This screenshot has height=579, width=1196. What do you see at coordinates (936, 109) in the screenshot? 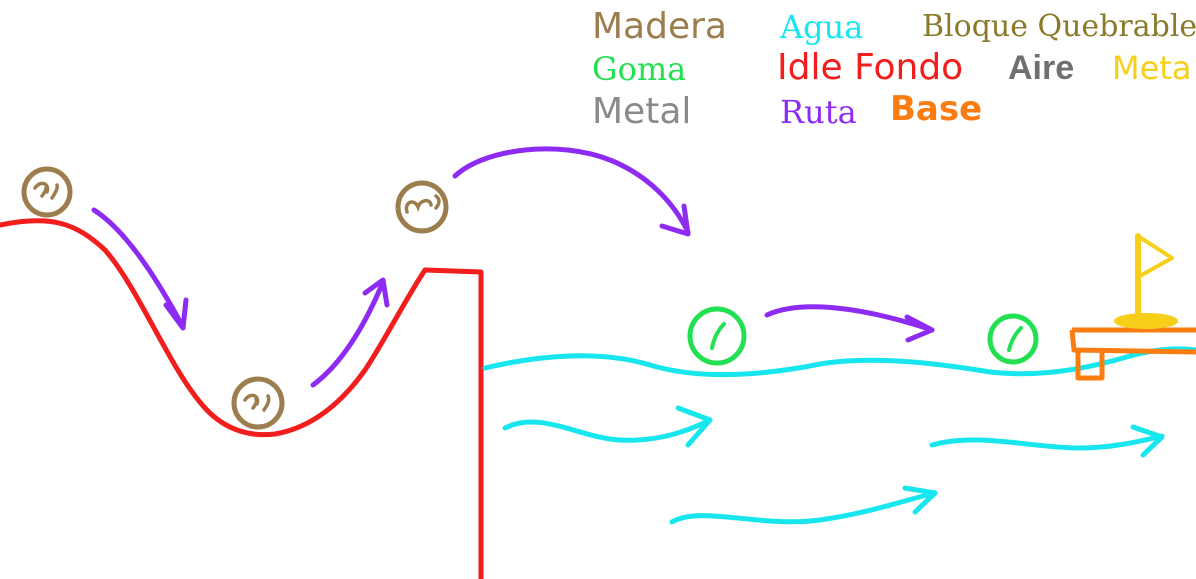
I see `legend-base: Base` at bounding box center [936, 109].